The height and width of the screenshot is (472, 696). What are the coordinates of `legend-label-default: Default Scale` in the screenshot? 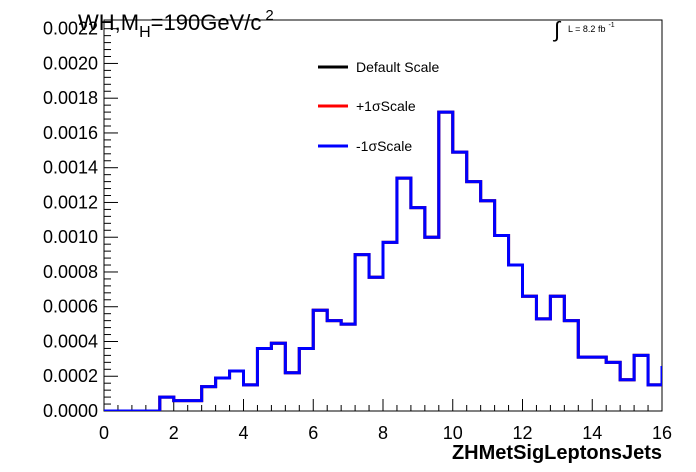 It's located at (397, 67).